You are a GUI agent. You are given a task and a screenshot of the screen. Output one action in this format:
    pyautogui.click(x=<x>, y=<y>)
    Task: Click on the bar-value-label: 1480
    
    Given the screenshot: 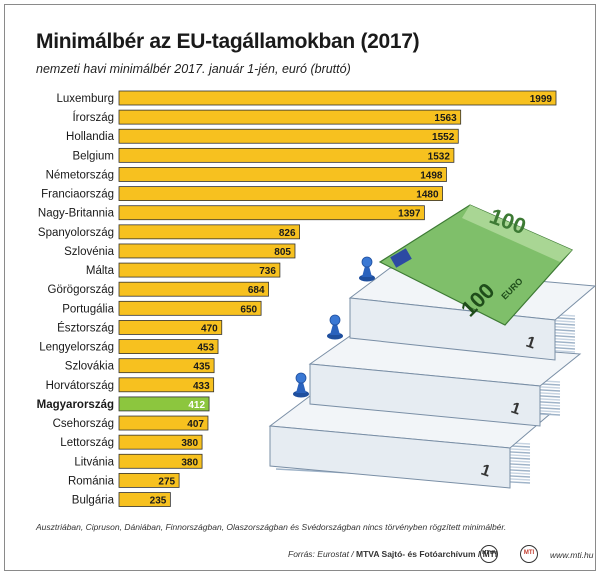 What is the action you would take?
    pyautogui.click(x=427, y=195)
    